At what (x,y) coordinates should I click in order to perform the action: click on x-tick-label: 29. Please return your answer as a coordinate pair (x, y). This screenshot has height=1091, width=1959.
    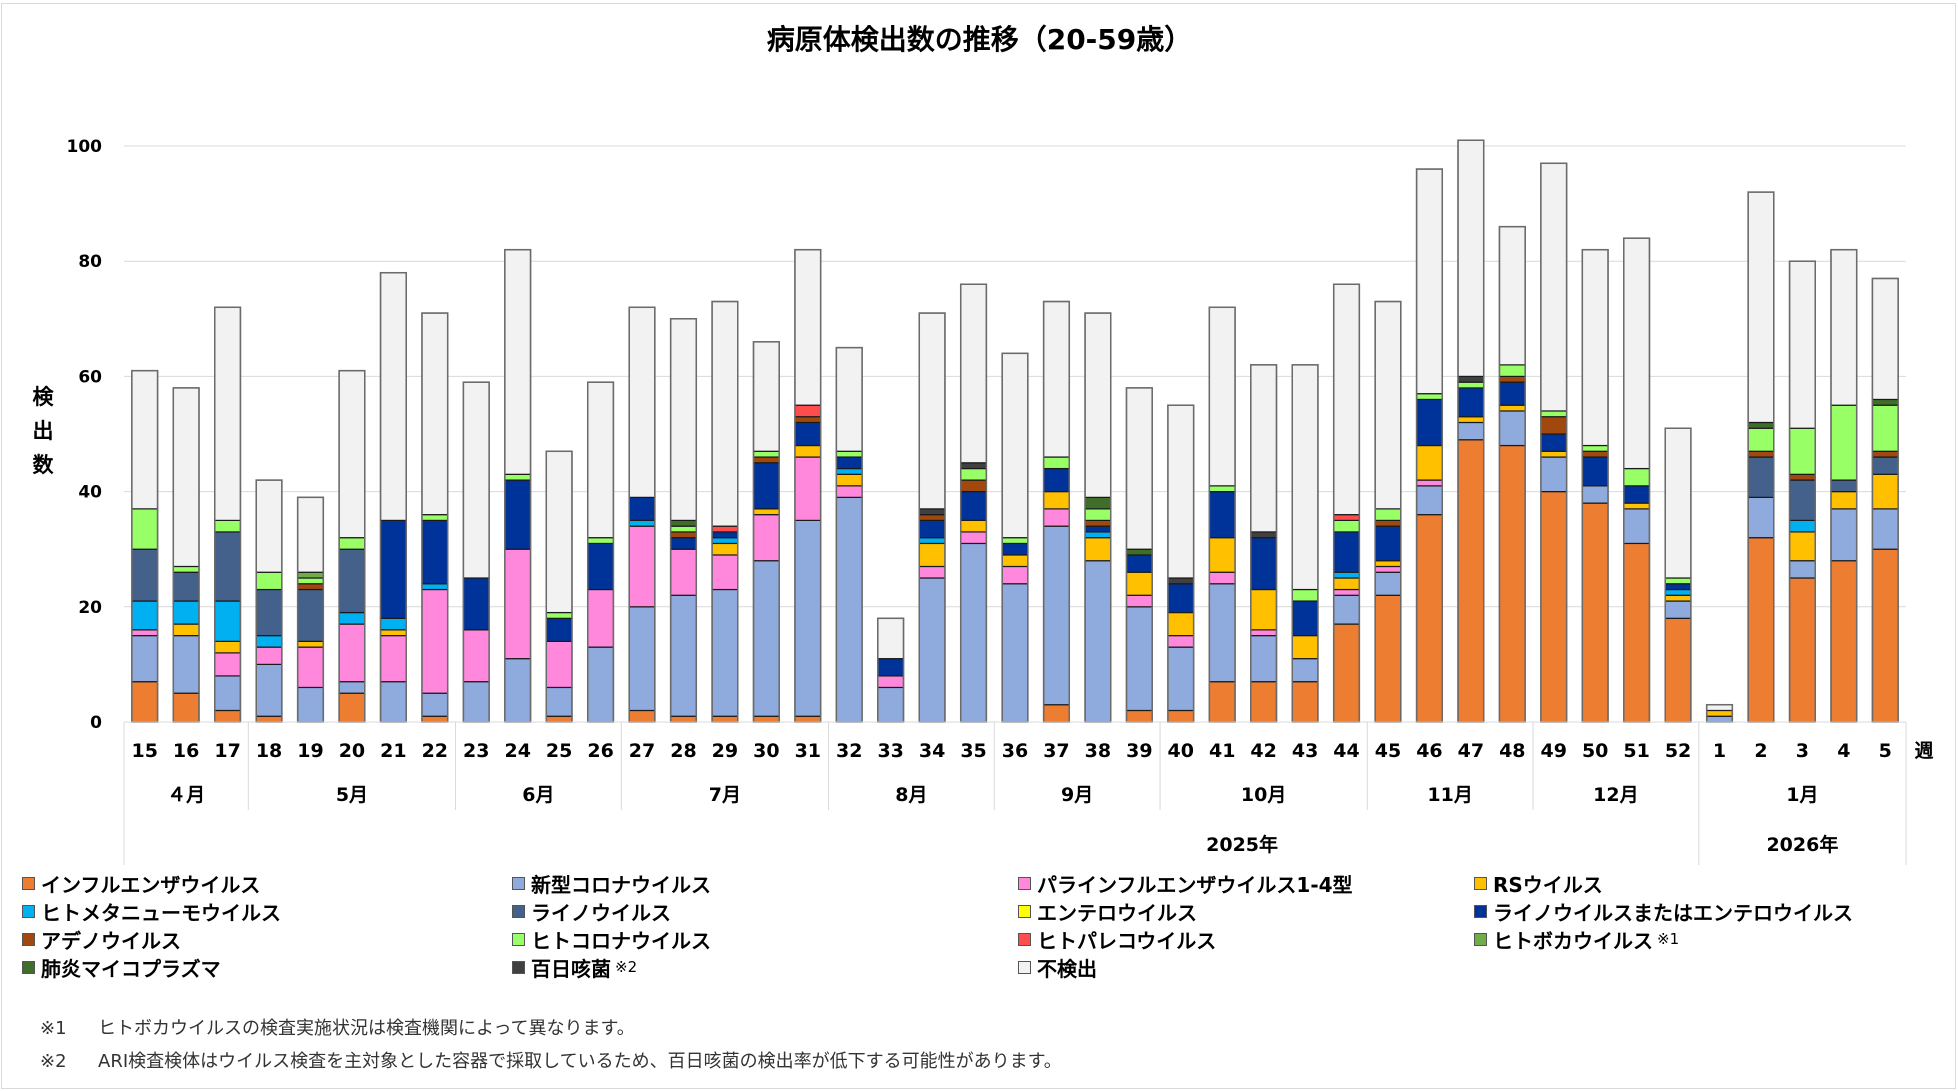
    Looking at the image, I should click on (725, 751).